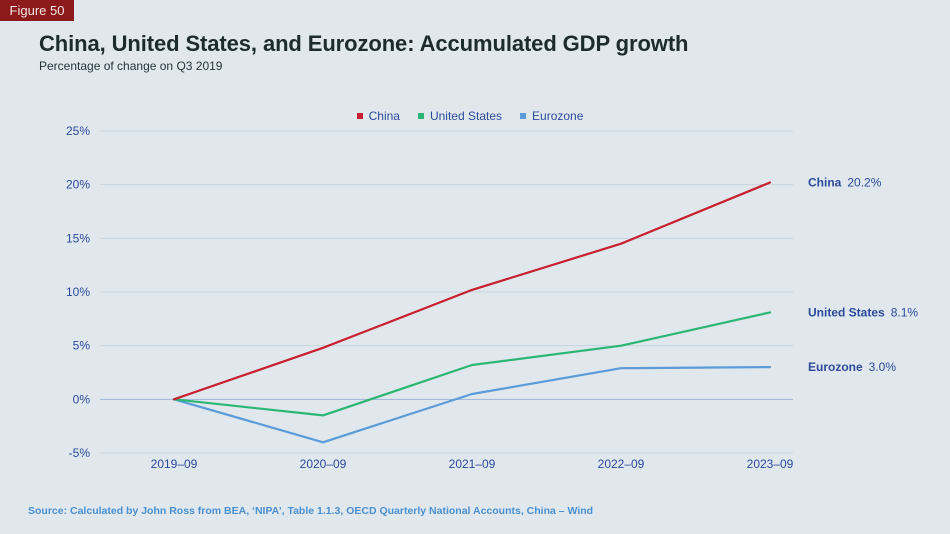 The height and width of the screenshot is (534, 950). Describe the element at coordinates (621, 464) in the screenshot. I see `x-tick-label: 2022–09` at that location.